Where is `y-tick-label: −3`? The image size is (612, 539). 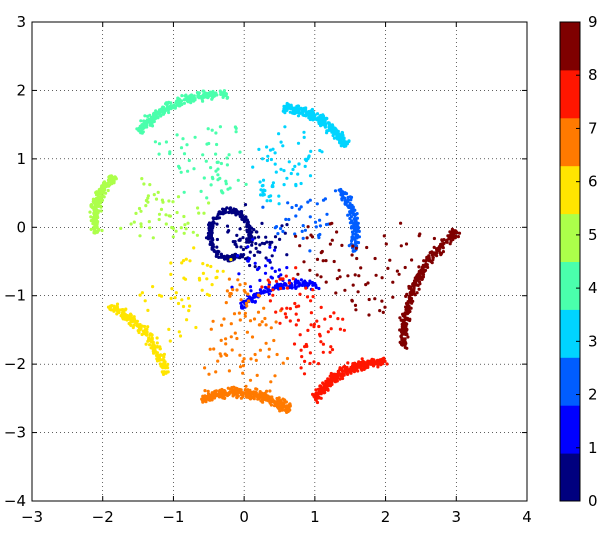
y-tick-label: −3 is located at coordinates (15, 433).